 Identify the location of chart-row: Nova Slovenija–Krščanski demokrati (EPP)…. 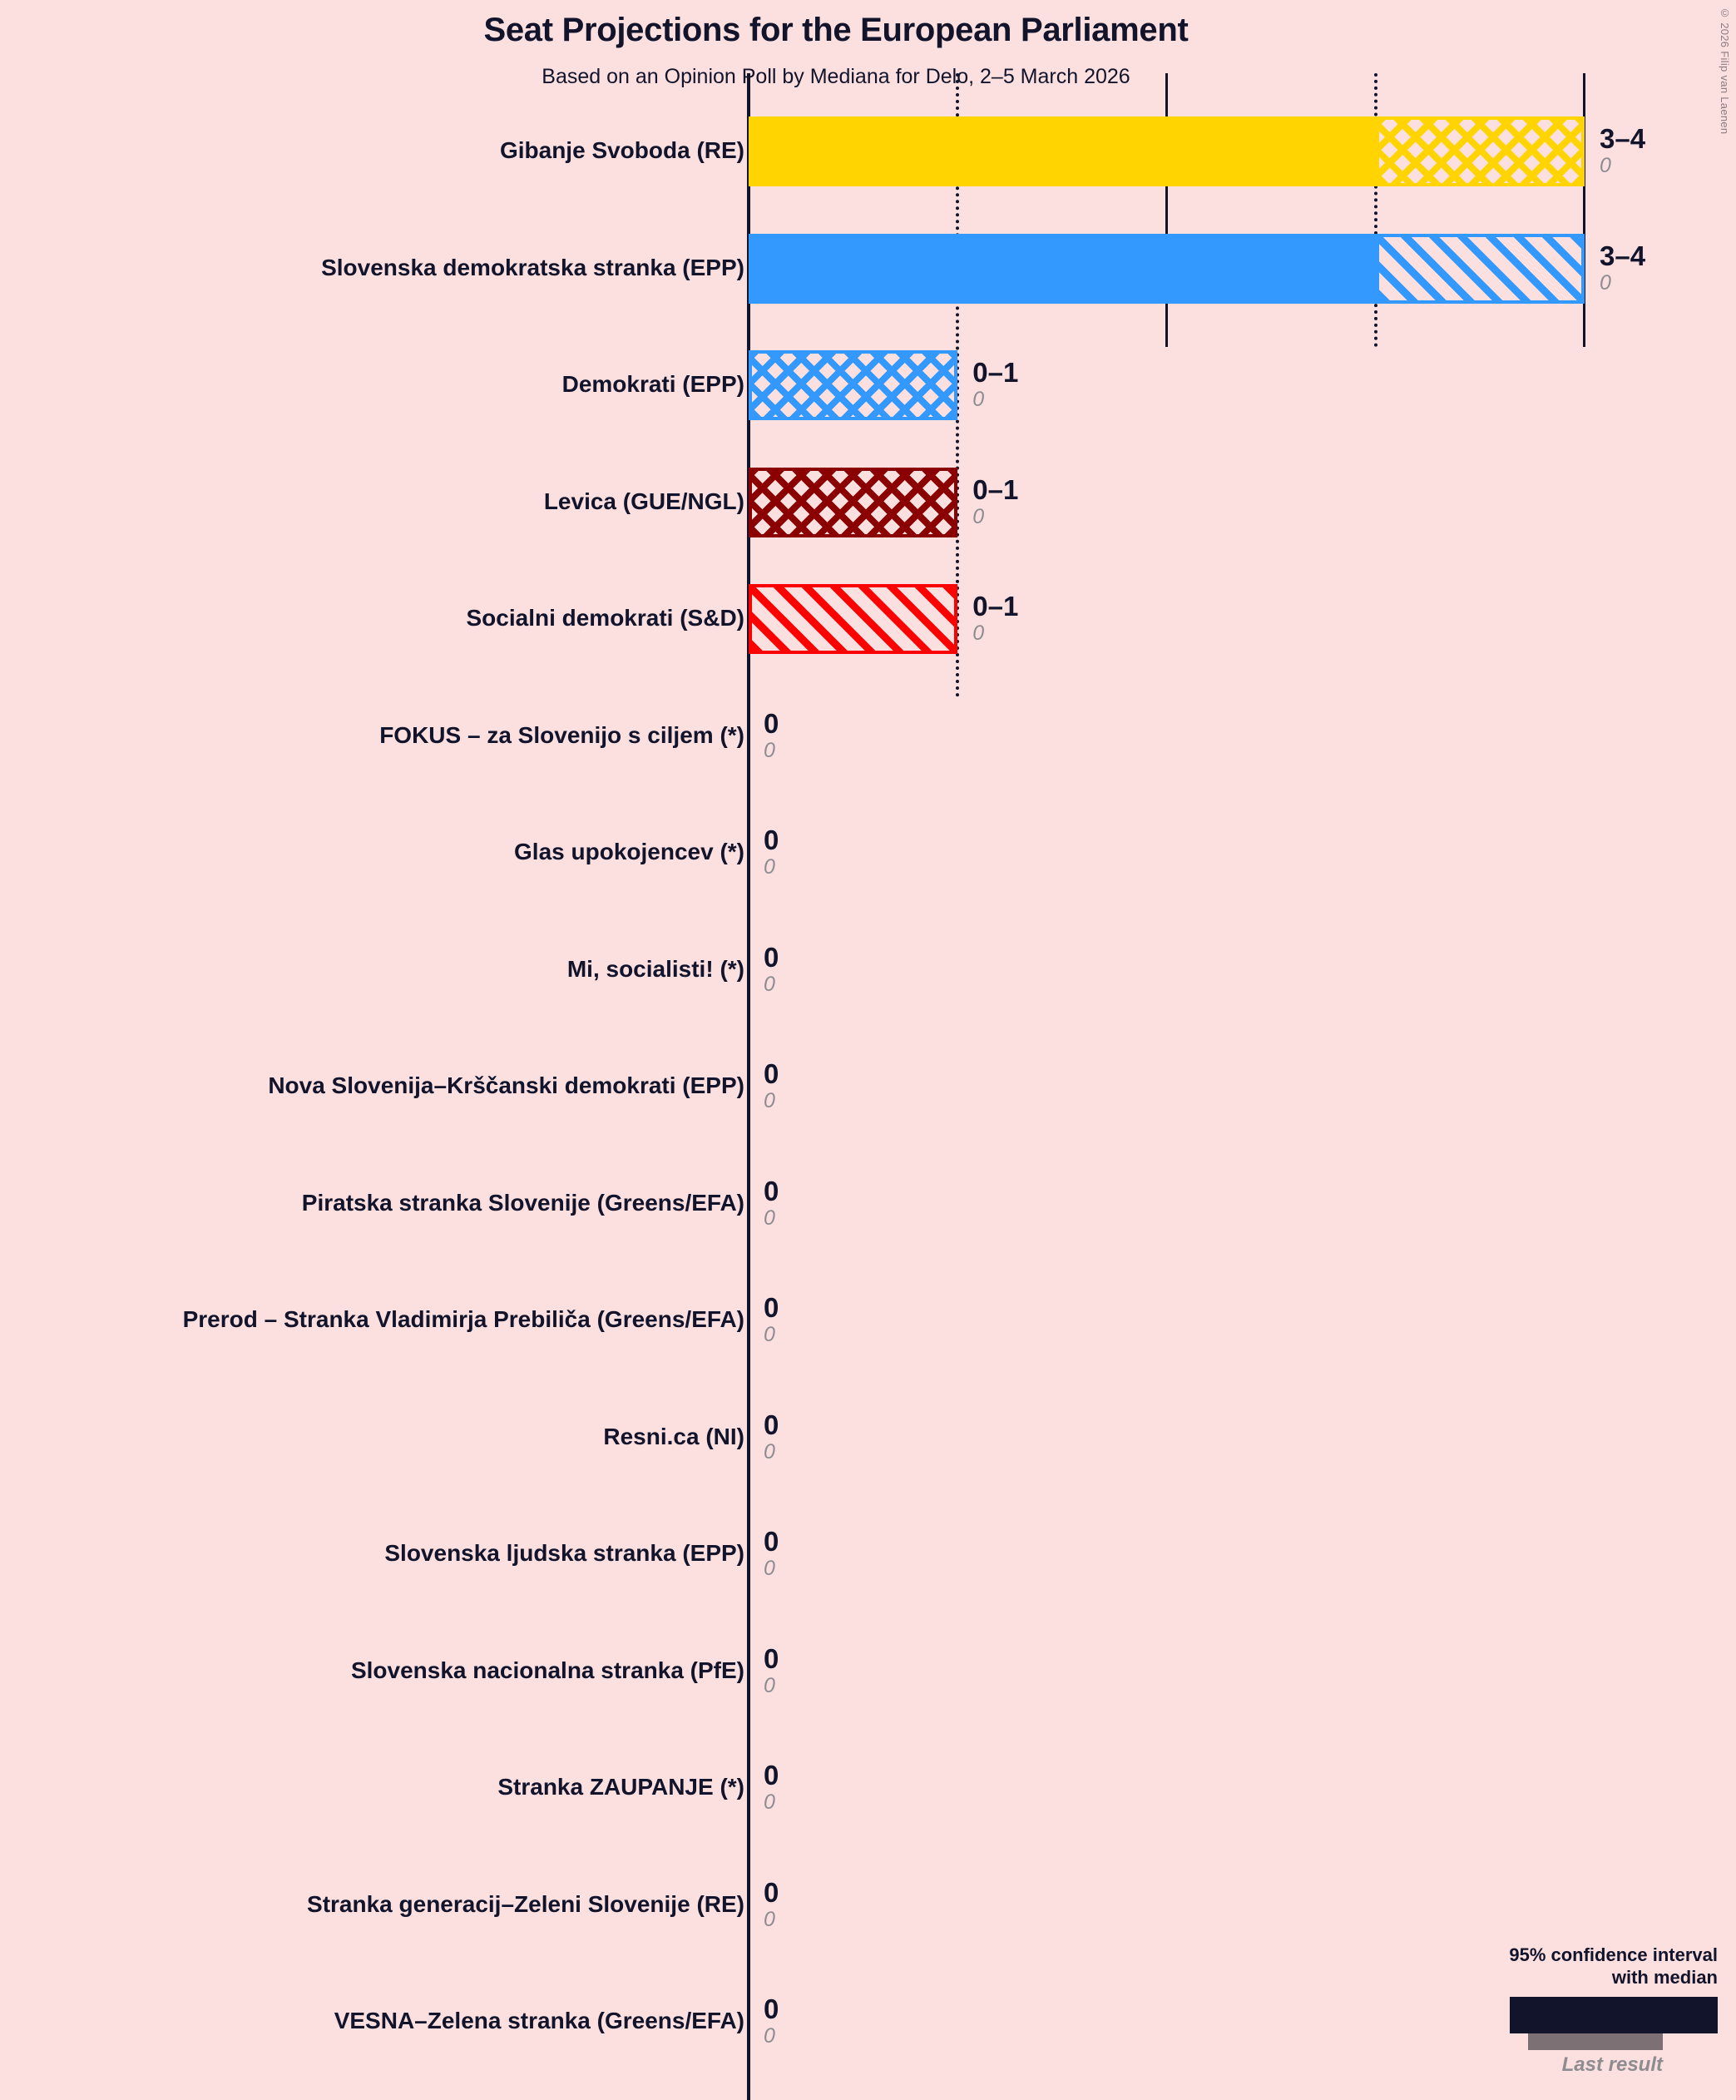
(868, 1087).